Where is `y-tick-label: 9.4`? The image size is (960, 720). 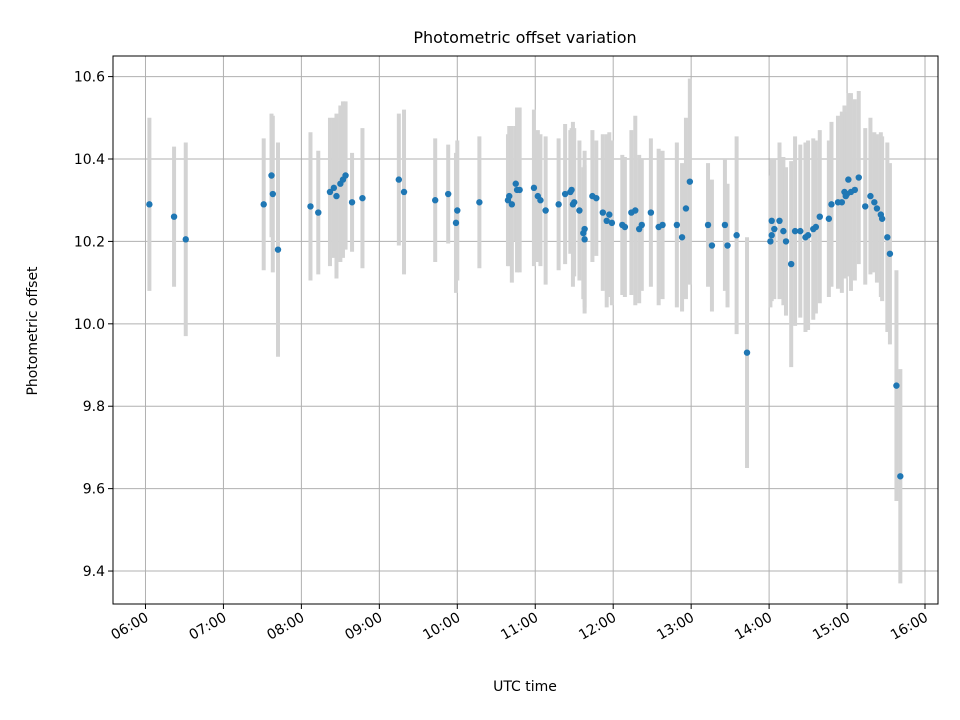
y-tick-label: 9.4 is located at coordinates (94, 572).